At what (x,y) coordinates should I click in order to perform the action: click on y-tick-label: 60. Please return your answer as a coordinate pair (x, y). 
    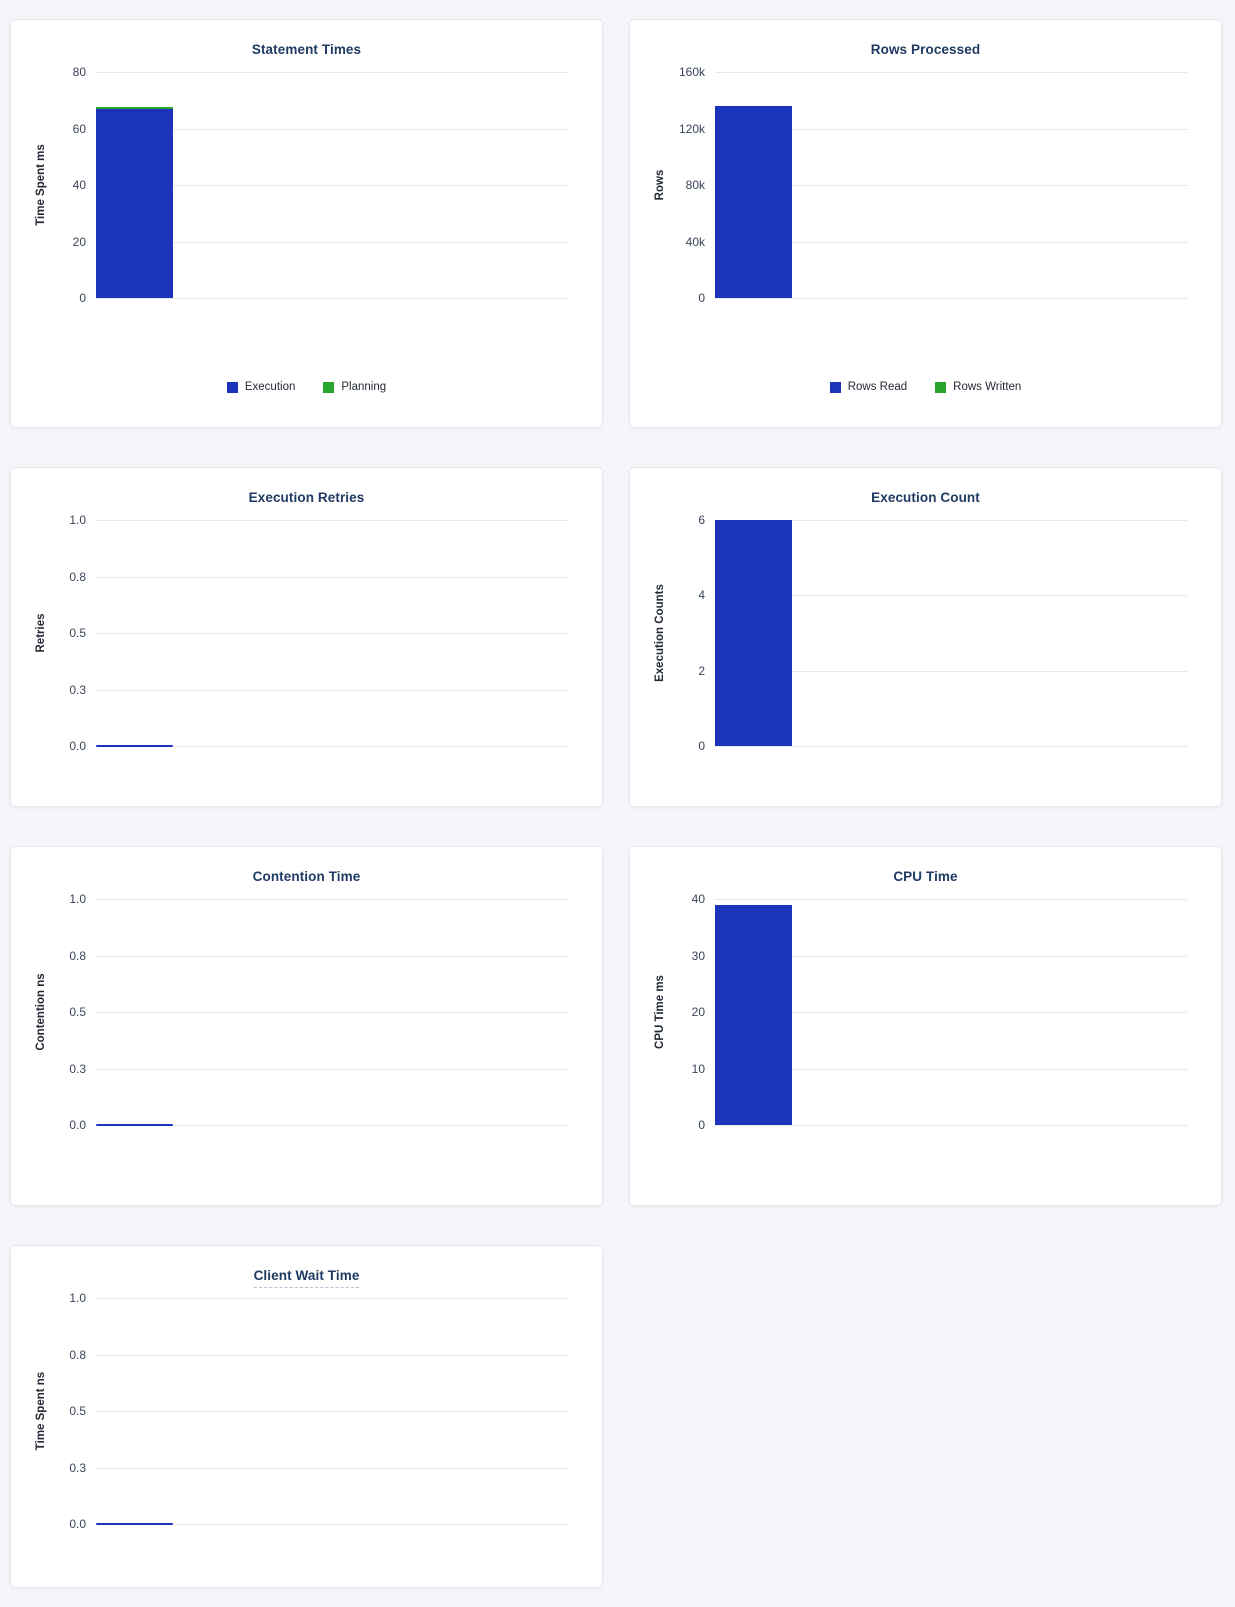
    Looking at the image, I should click on (79, 128).